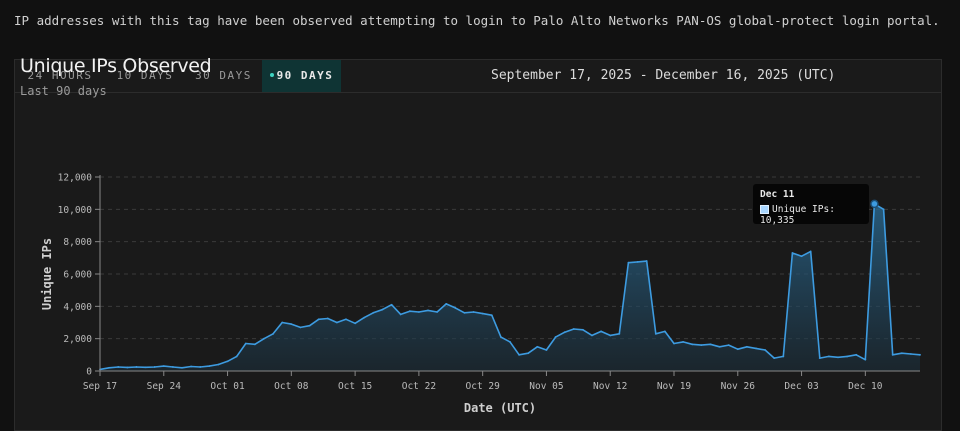  What do you see at coordinates (89, 372) in the screenshot?
I see `y-tick-label: 0` at bounding box center [89, 372].